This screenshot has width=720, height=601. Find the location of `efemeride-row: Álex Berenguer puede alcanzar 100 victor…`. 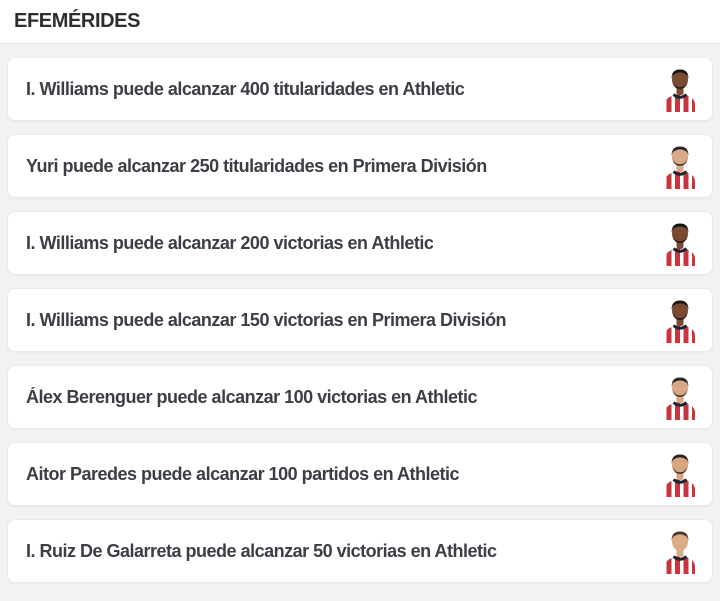

efemeride-row: Álex Berenguer puede alcanzar 100 victor… is located at coordinates (360, 397).